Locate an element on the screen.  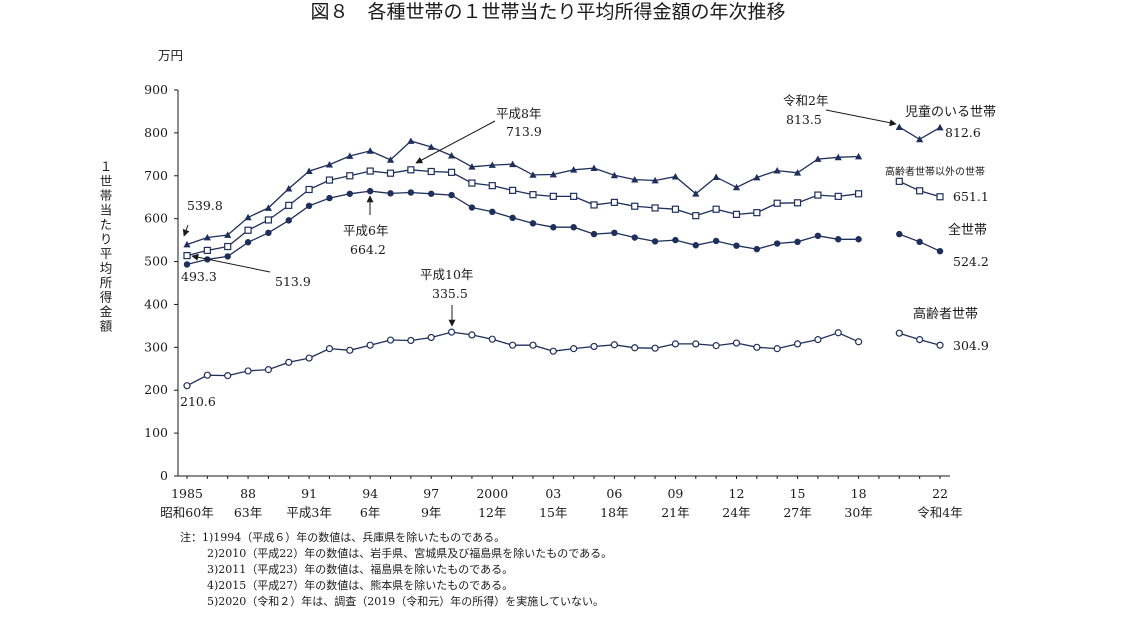
arrow-1985-child is located at coordinates (186, 230).